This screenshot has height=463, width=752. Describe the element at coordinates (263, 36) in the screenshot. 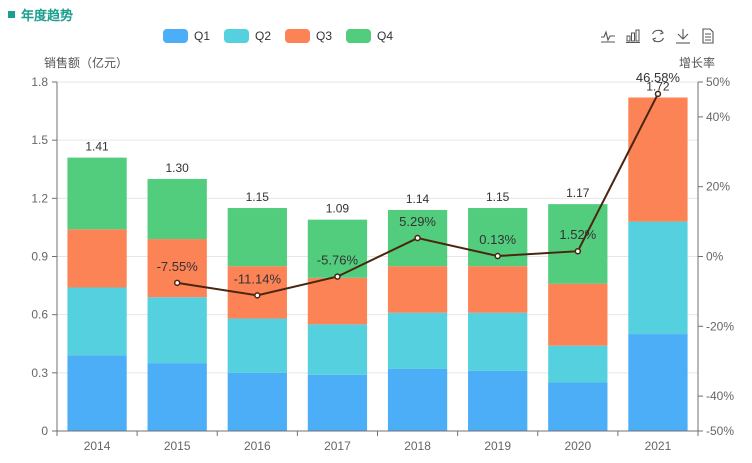

I see `legend-label-q2: Q2` at that location.